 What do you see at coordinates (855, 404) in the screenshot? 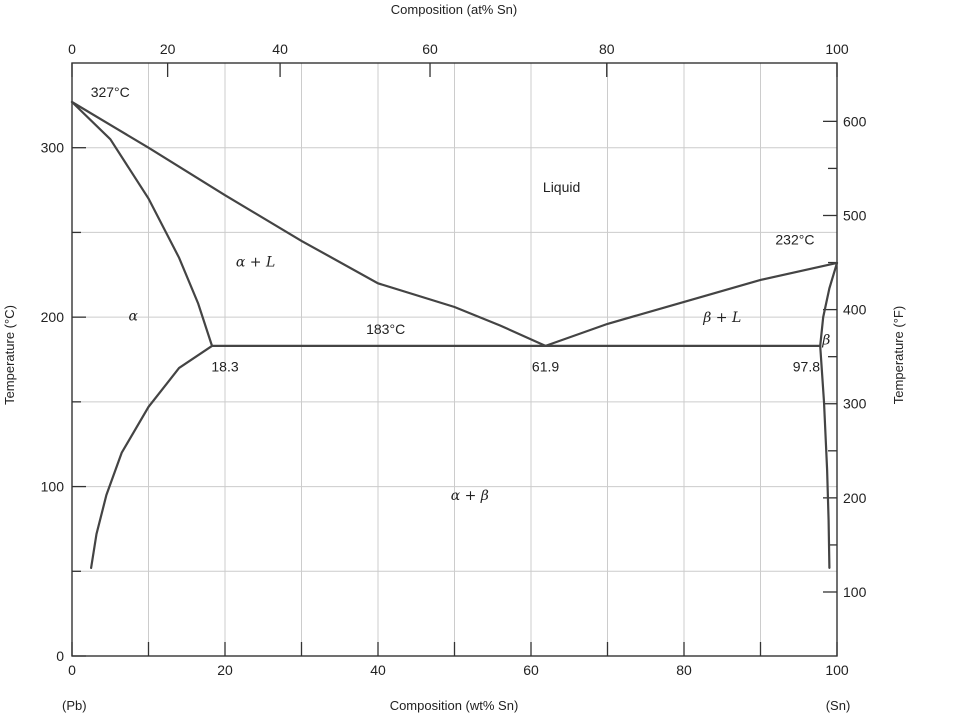
I see `y-tick-label-right: 300` at bounding box center [855, 404].